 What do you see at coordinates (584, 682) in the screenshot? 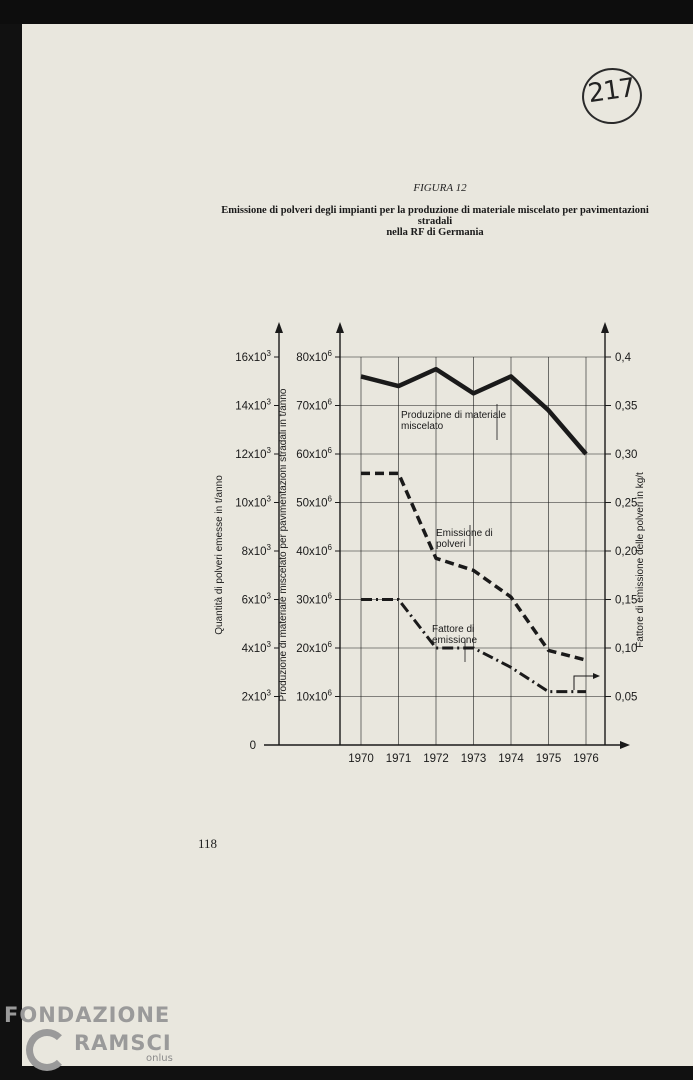
I see `pointer-arrow` at bounding box center [584, 682].